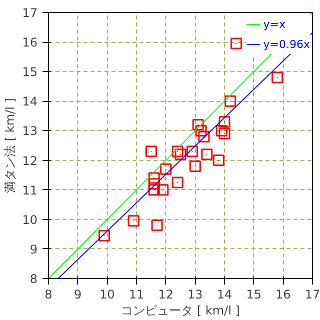 The image size is (320, 320). I want to click on y-tick-label: 8, so click(34, 279).